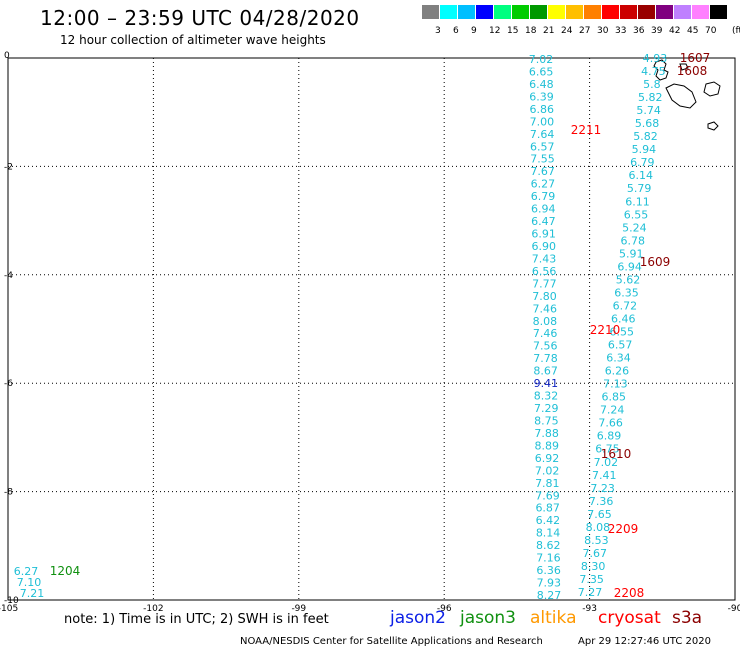  I want to click on colorbar-label: 6, so click(456, 31).